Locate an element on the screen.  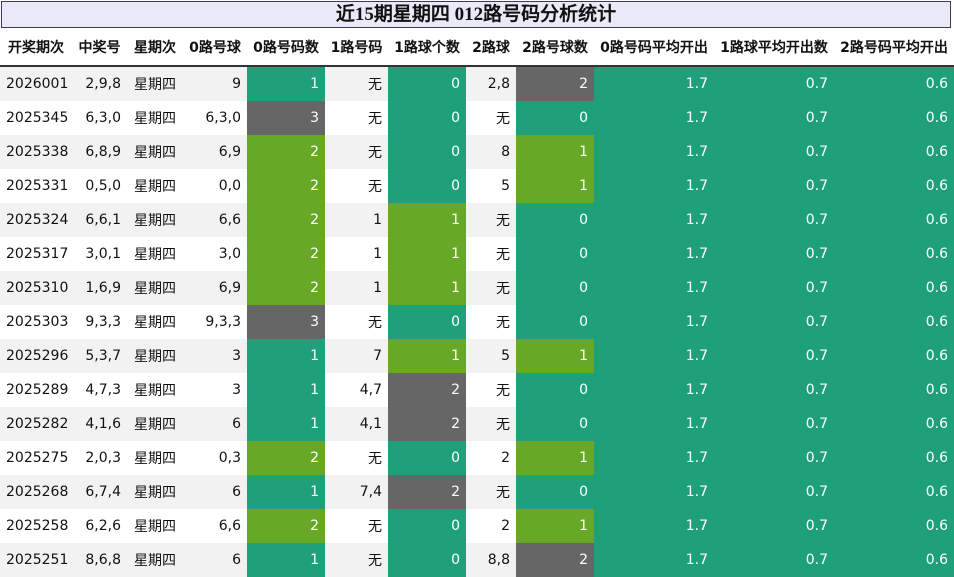
table-row: 2025324 6,6,1 星期四 6,6 2 1 1 无 0 1.7 0.7 0.6 is located at coordinates (477, 220).